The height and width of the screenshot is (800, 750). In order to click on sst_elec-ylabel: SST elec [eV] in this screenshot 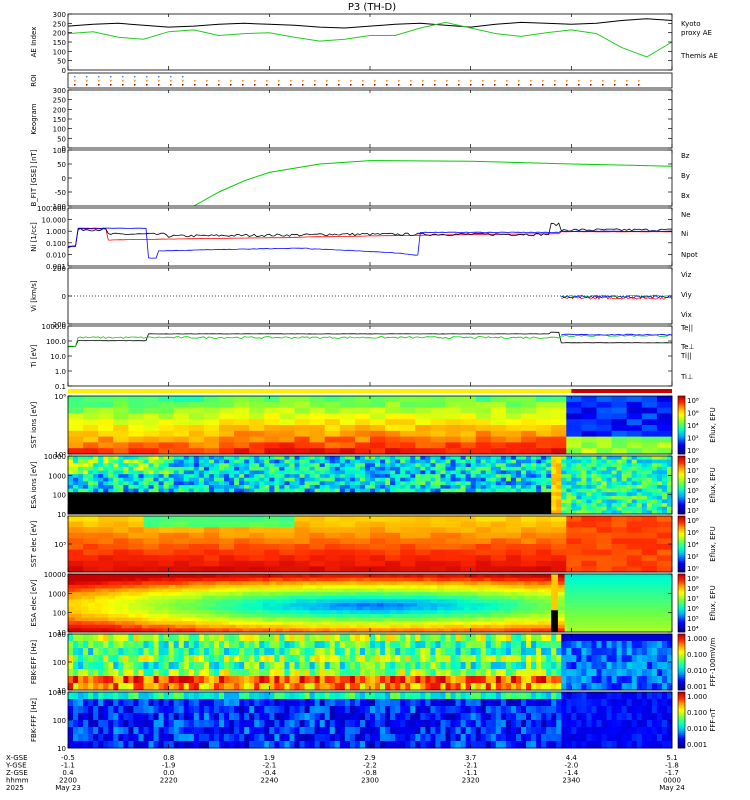, I will do `click(34, 543)`.